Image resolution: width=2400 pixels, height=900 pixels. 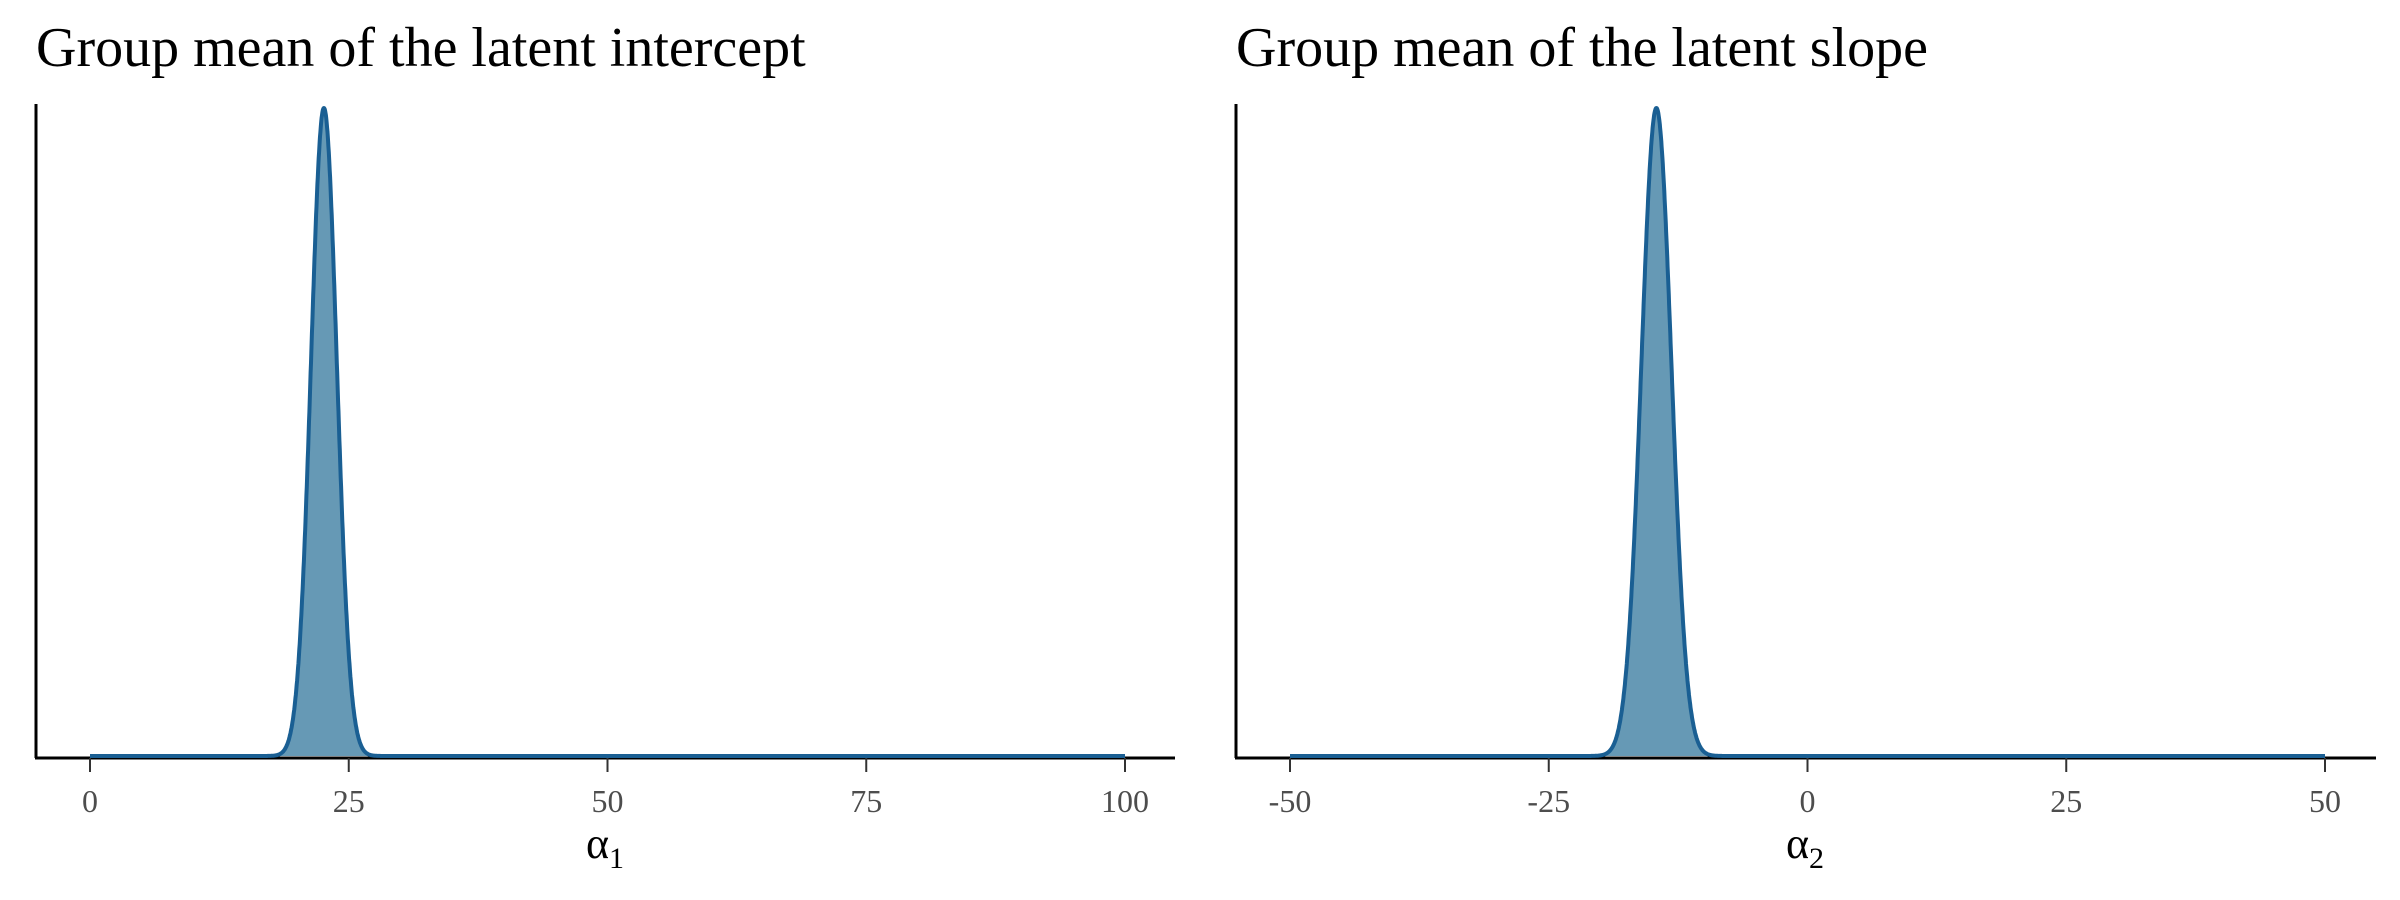 I want to click on x-axis-label: α2, so click(x=1805, y=847).